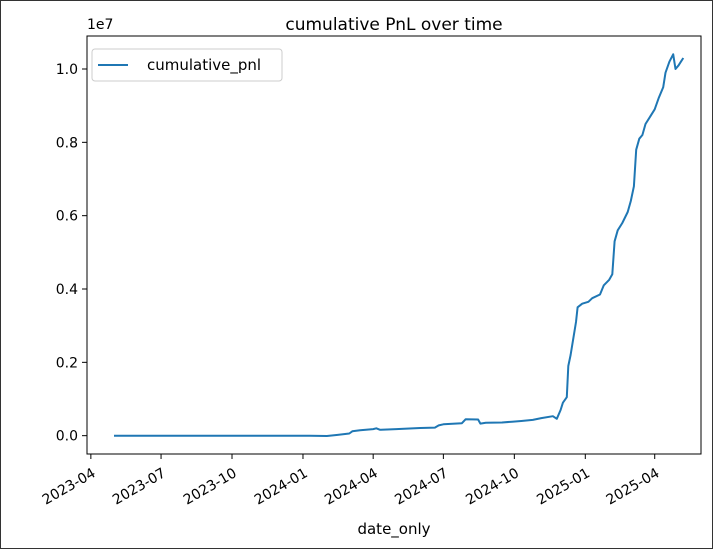 This screenshot has height=549, width=713. Describe the element at coordinates (100, 25) in the screenshot. I see `y-offset-label: 1e7` at that location.